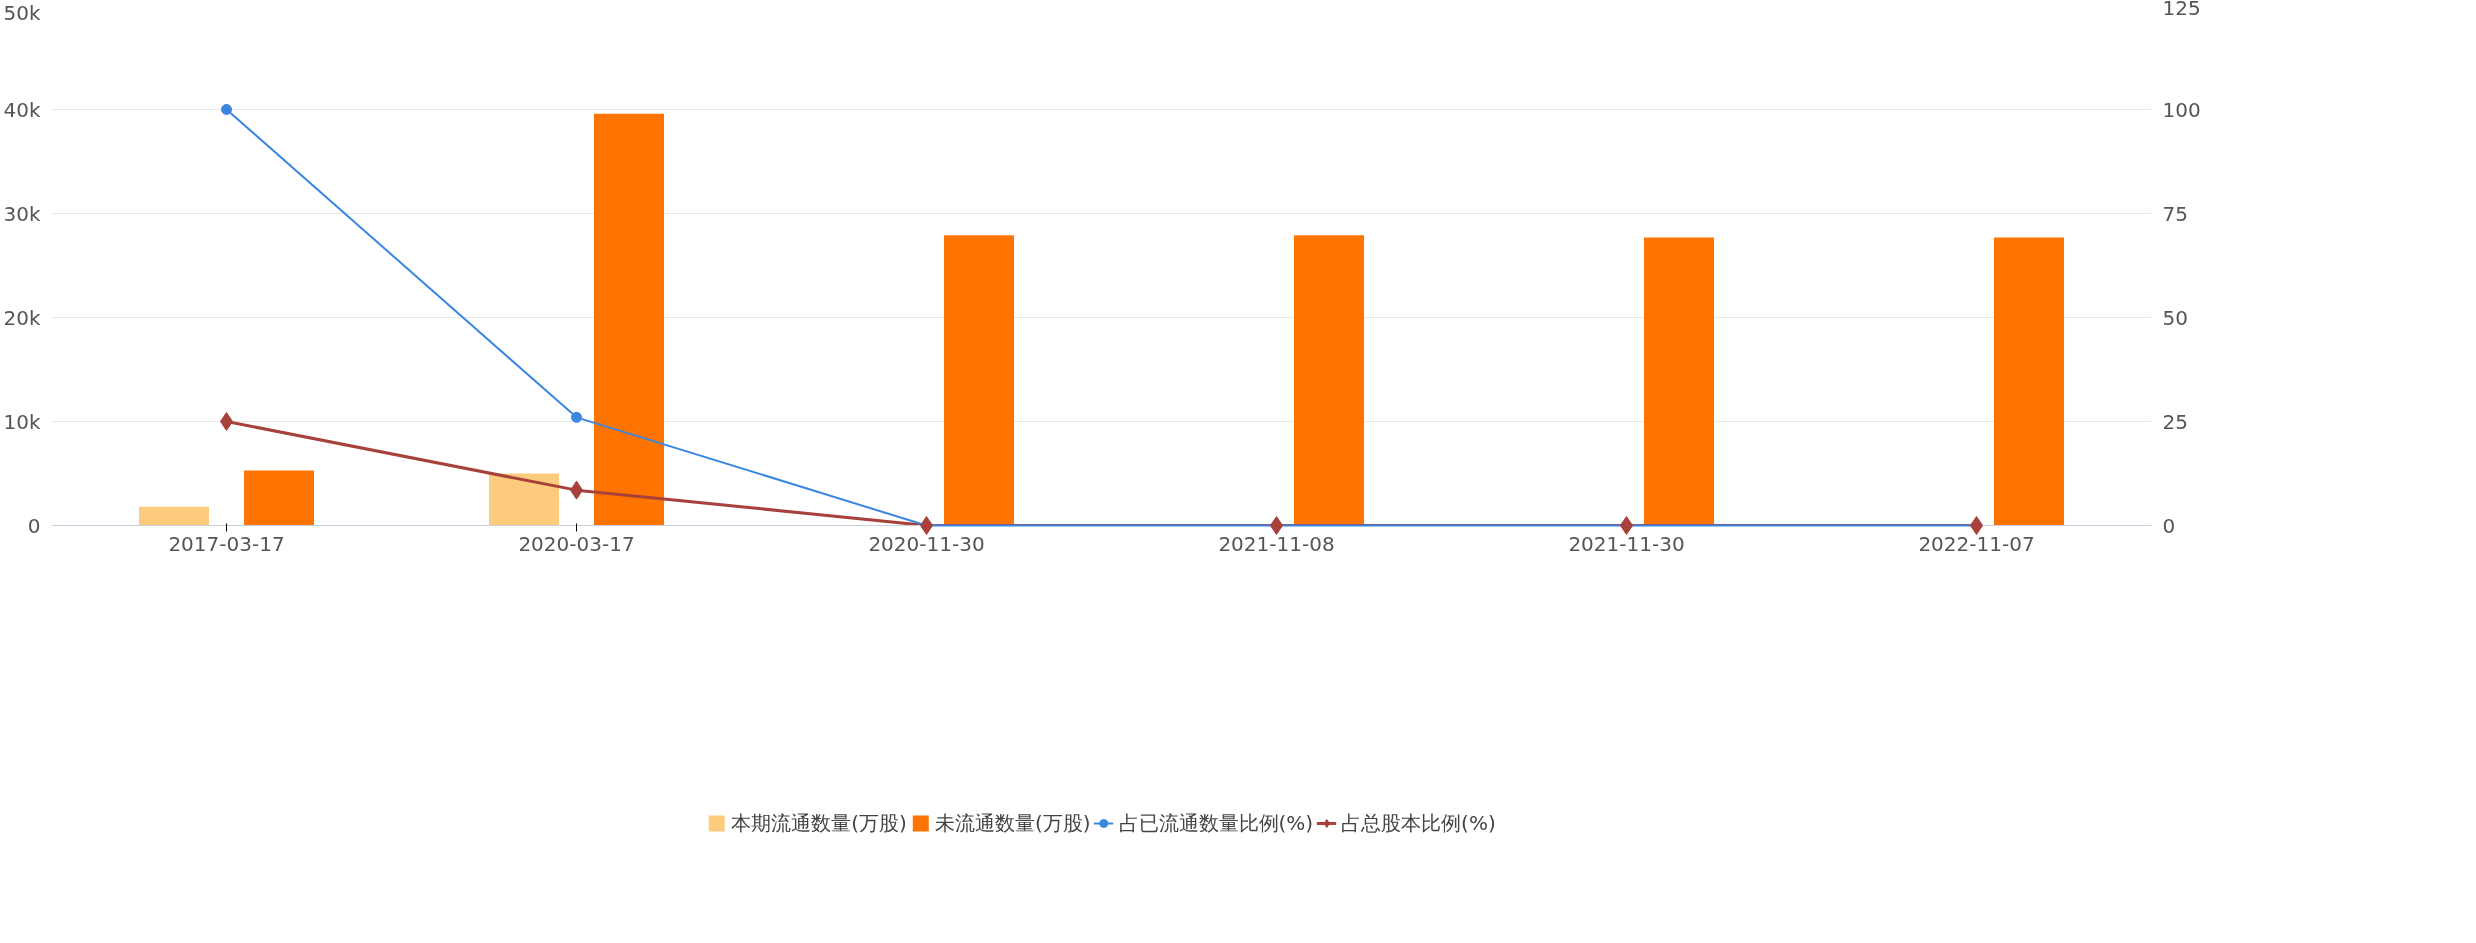 Image resolution: width=2476 pixels, height=943 pixels. I want to click on y-tick-label: 40k, so click(22, 109).